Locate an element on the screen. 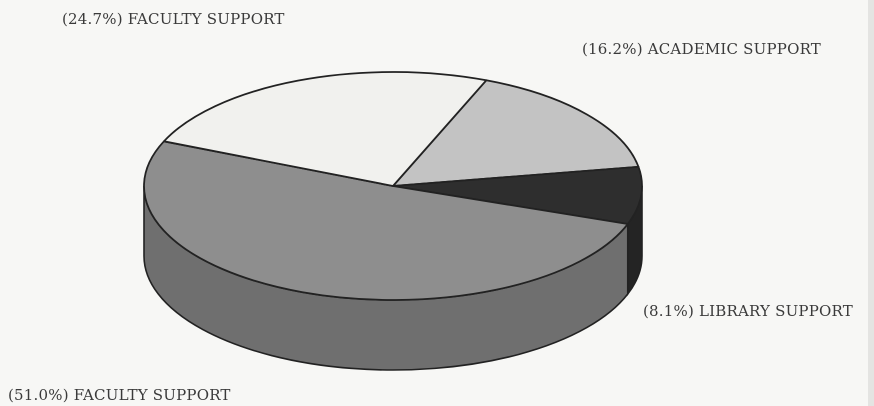 Image resolution: width=874 pixels, height=406 pixels. slice-label-2: (51.0%) FACULTY SUPPORT is located at coordinates (119, 395).